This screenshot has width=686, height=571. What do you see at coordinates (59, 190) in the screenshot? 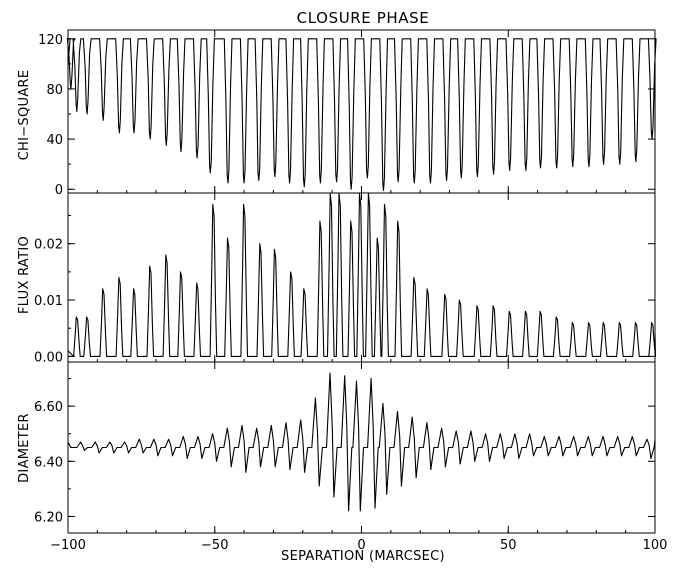
I see `y-tick-label-chi-square: 0` at bounding box center [59, 190].